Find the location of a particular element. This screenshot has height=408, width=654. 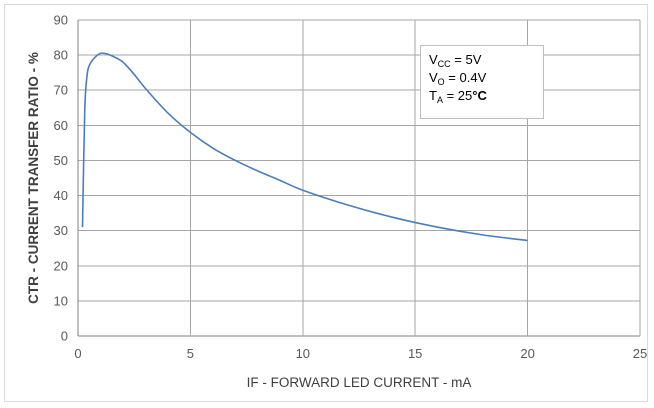

test-conditions-box: VCC = 5V VO = 0.4V TA = 25°C is located at coordinates (482, 82).